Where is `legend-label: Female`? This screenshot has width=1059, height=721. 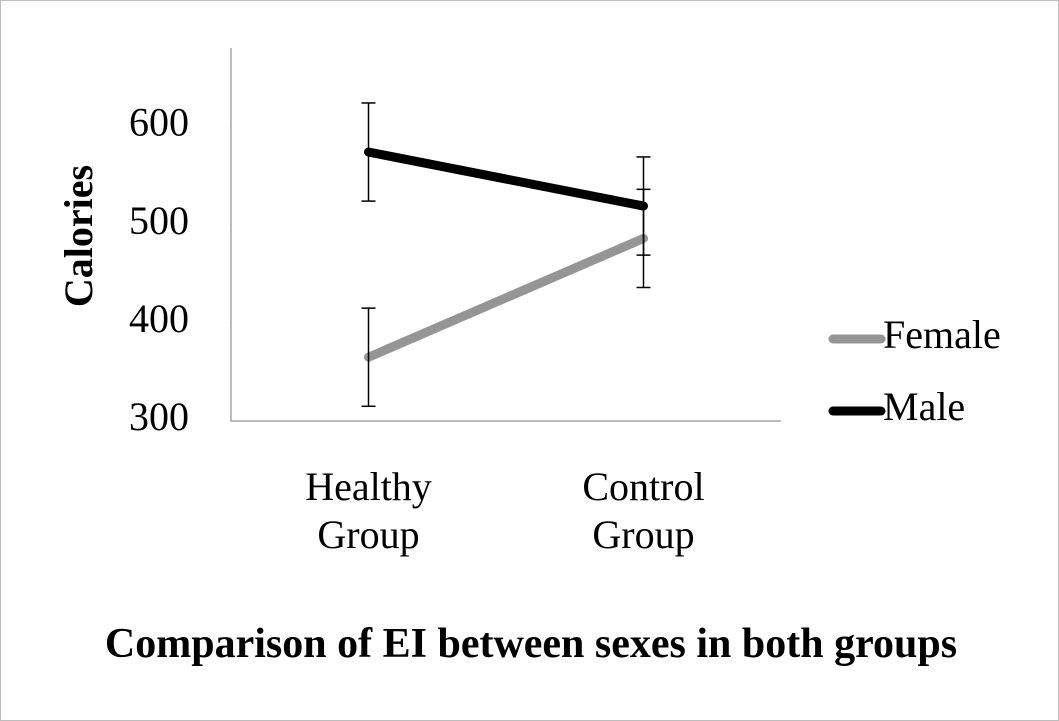 legend-label: Female is located at coordinates (942, 334).